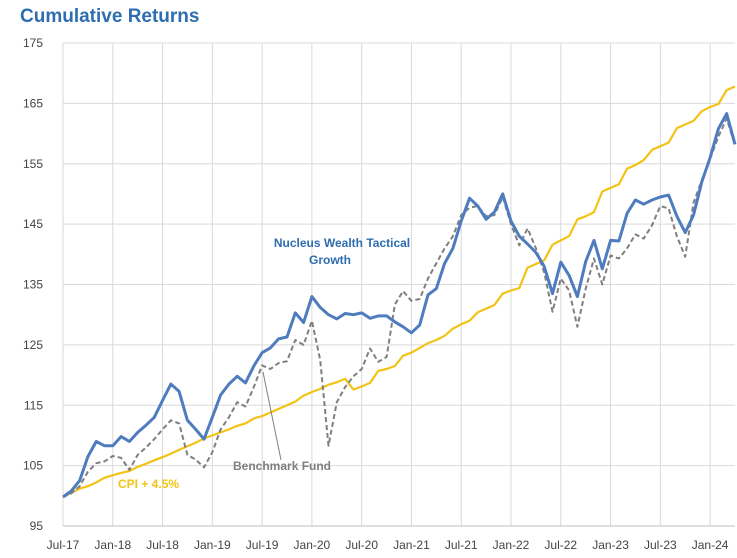 The width and height of the screenshot is (737, 558). Describe the element at coordinates (33, 43) in the screenshot. I see `y-tick-label: 175` at that location.